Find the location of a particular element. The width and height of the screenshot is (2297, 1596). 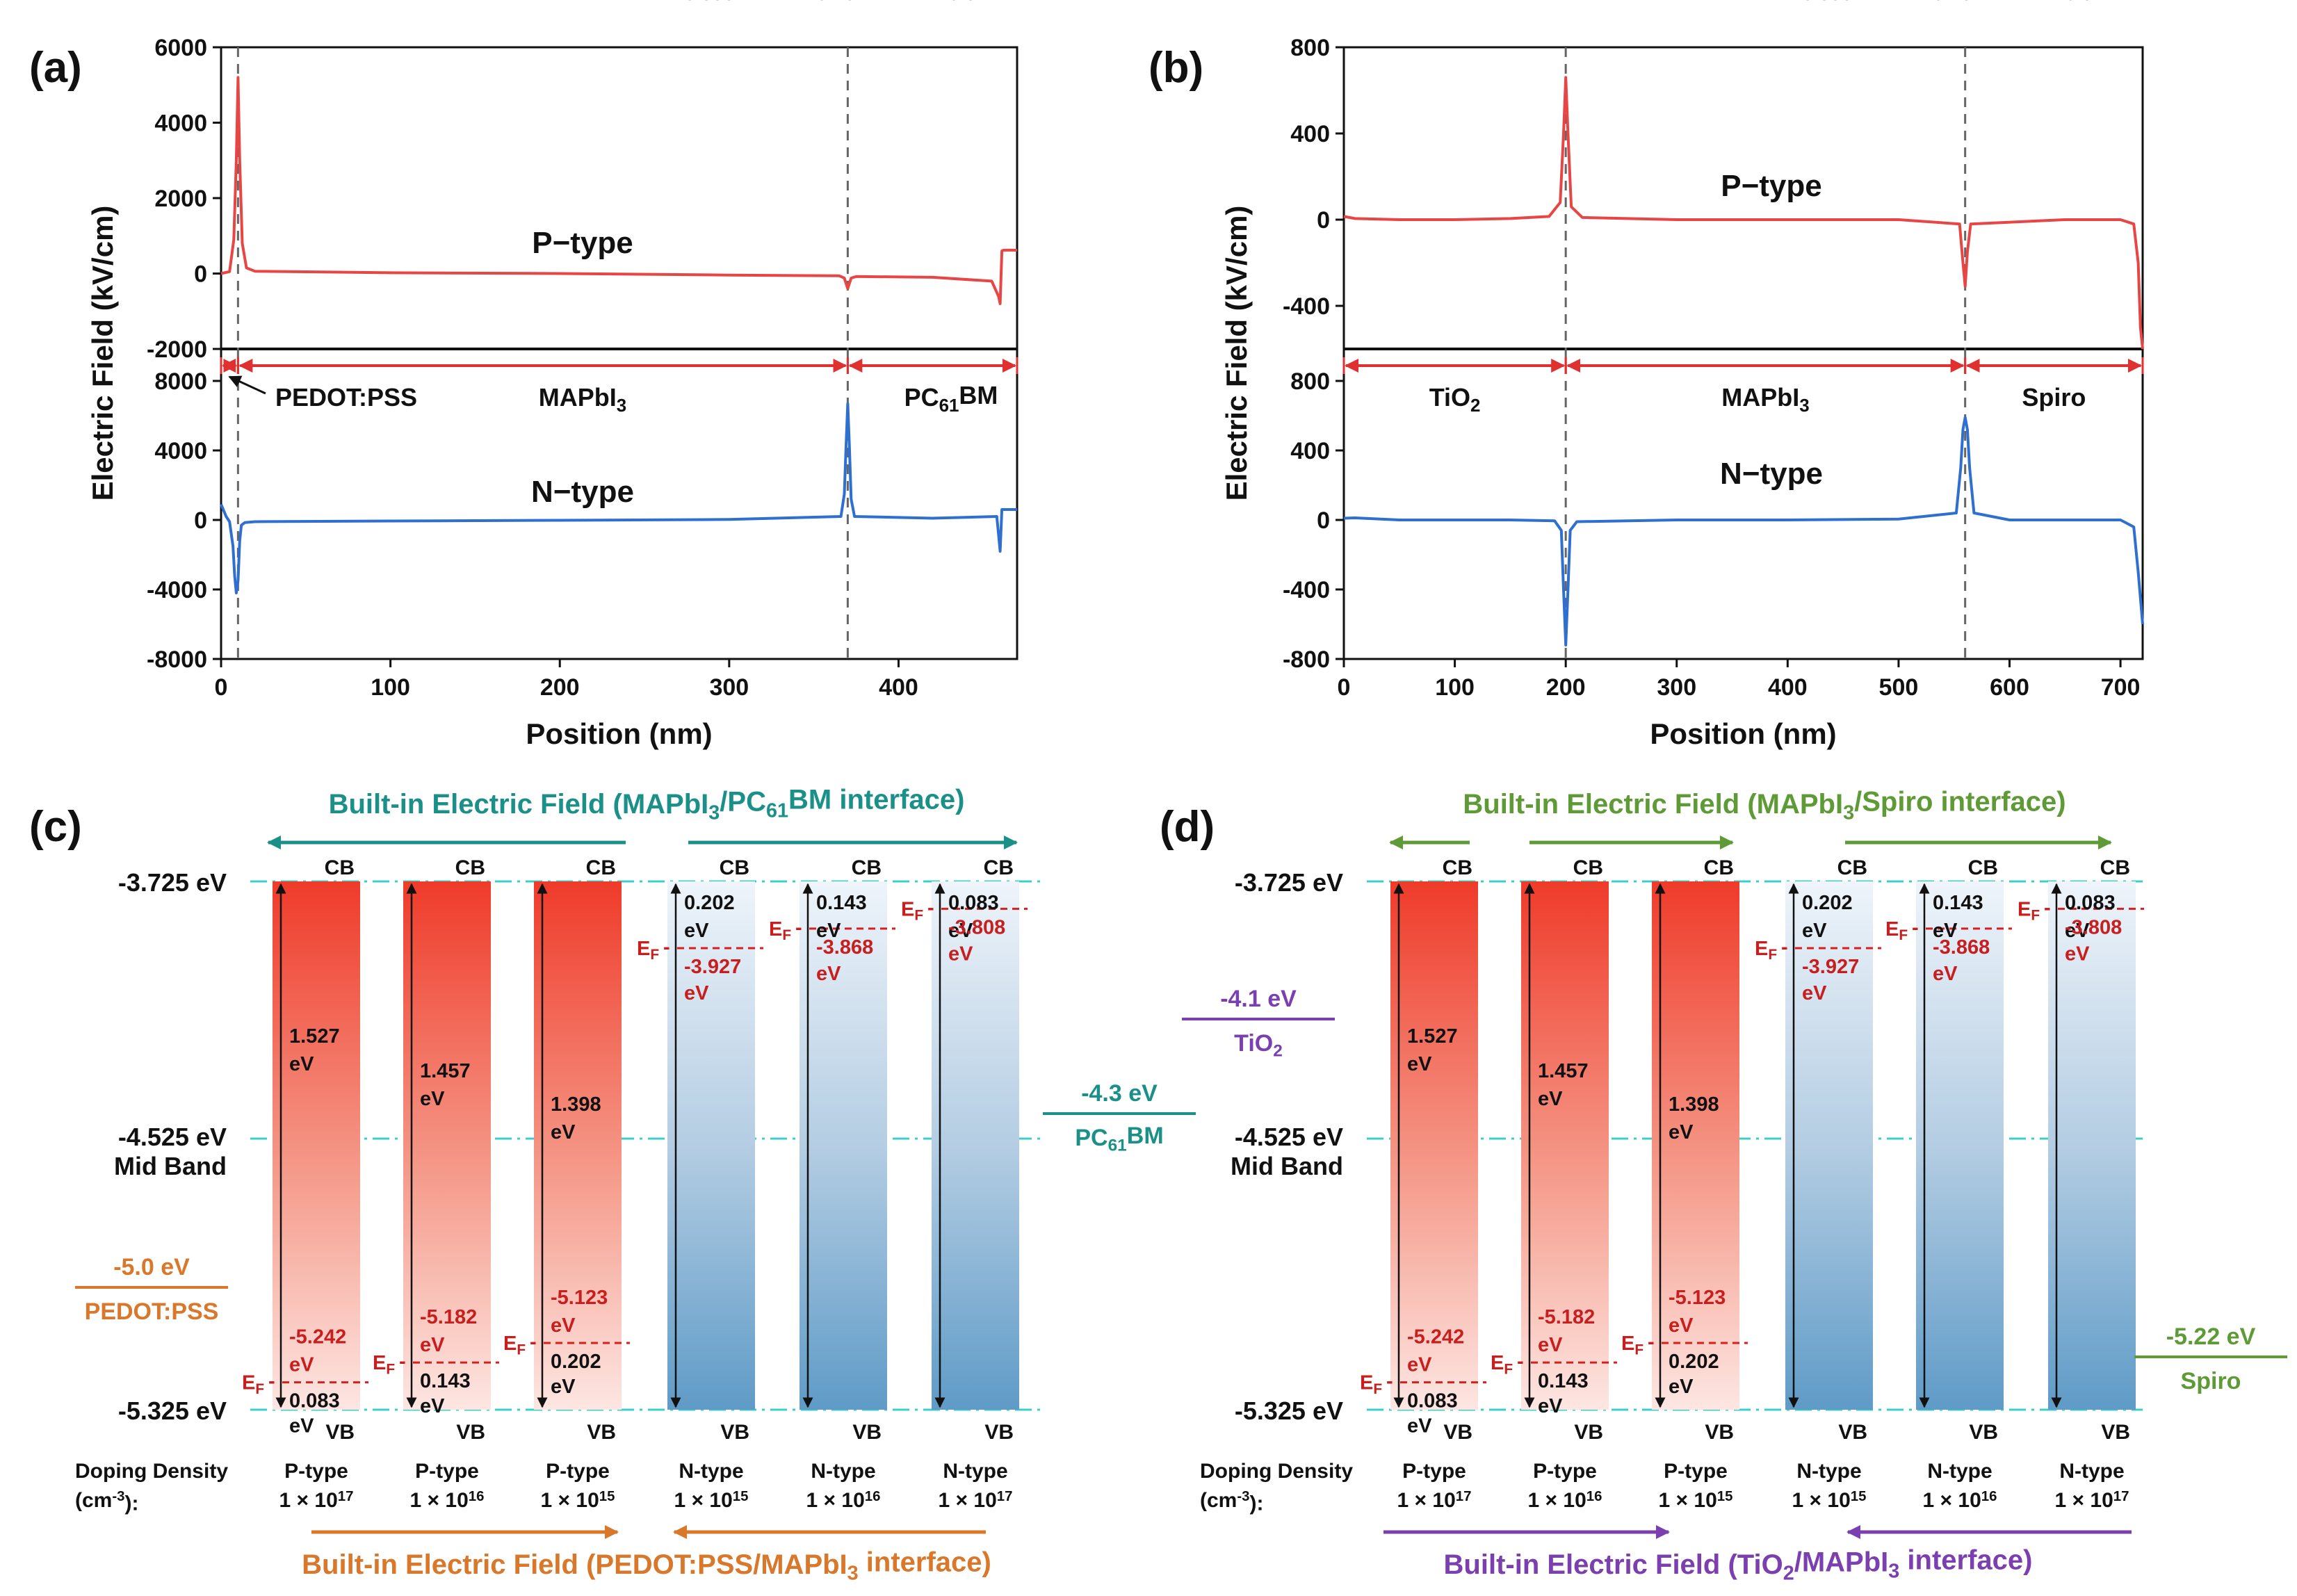

vb-level-label: -5.325 eV is located at coordinates (172, 1410).